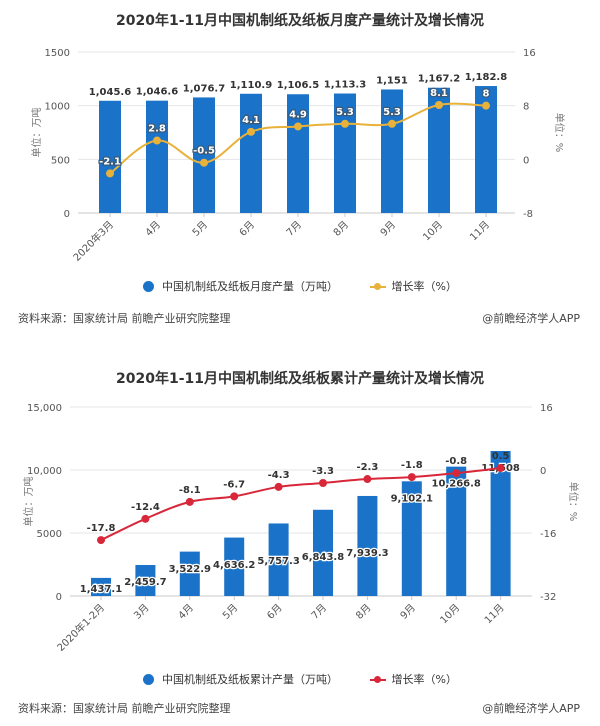  Describe the element at coordinates (251, 85) in the screenshot. I see `bar-value-label: 1,110.9` at that location.